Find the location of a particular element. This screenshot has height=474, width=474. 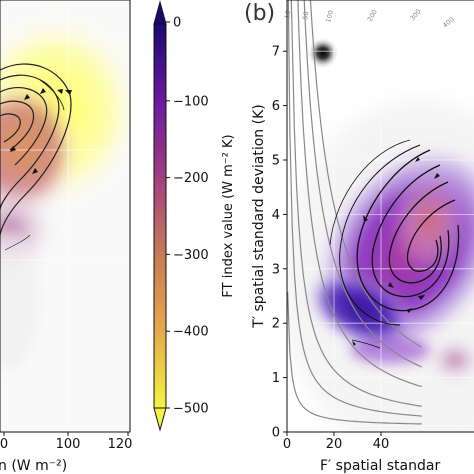

colorbar-label: FT index value (W m⁻² K) is located at coordinates (228, 215).